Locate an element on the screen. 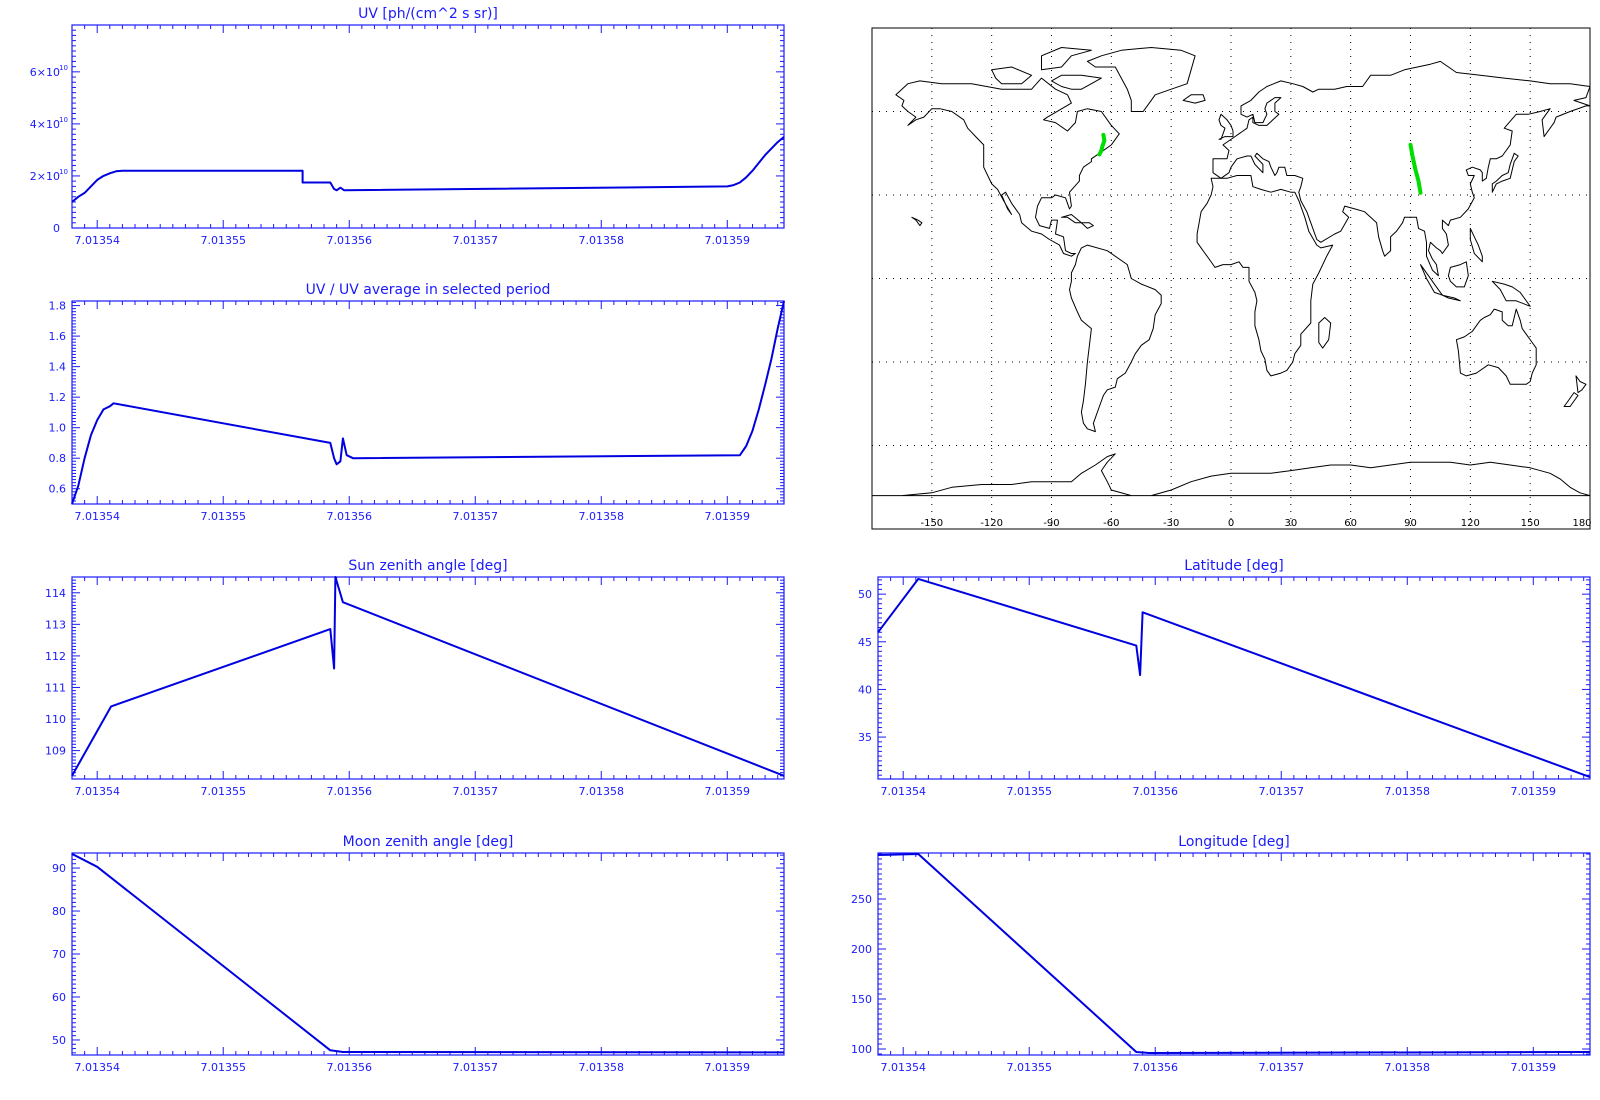 This screenshot has width=1600, height=1100. y-tick-label: 60 is located at coordinates (59, 997).